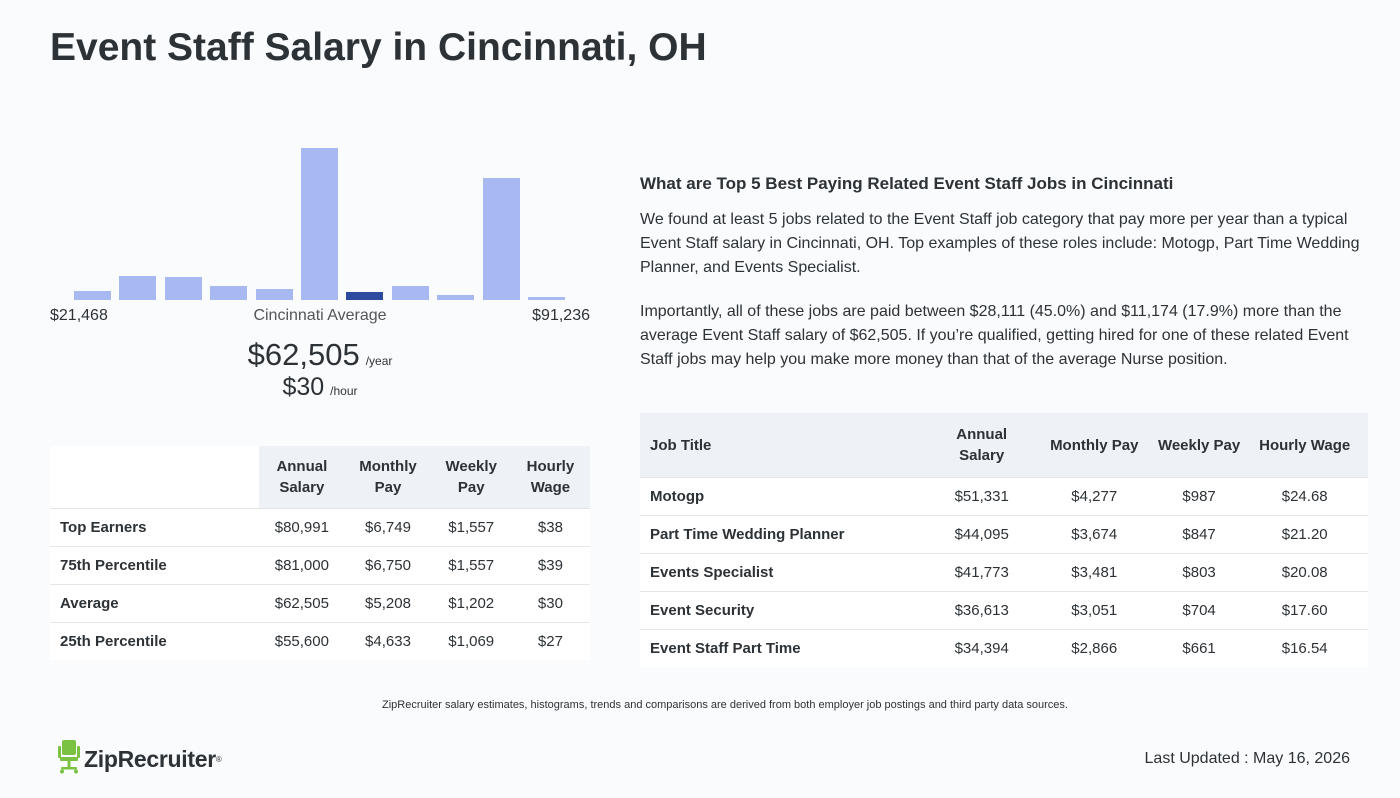 This screenshot has height=798, width=1400. What do you see at coordinates (155, 477) in the screenshot?
I see `percentile-header-blank` at bounding box center [155, 477].